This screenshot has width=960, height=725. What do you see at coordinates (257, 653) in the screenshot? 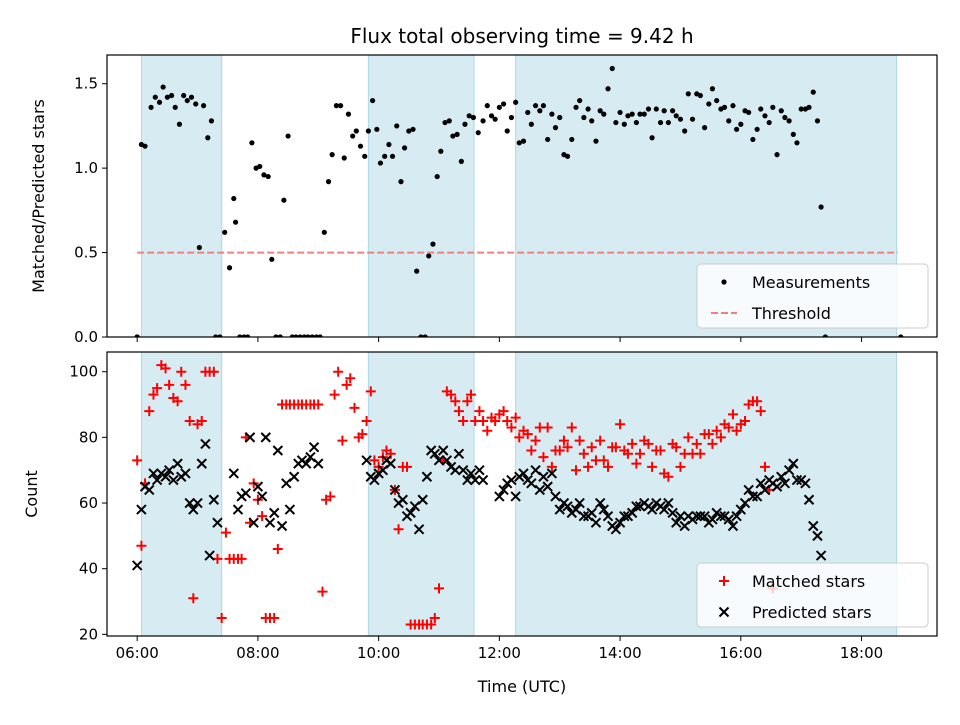
I see `x-tick-label: 08:00` at bounding box center [257, 653].